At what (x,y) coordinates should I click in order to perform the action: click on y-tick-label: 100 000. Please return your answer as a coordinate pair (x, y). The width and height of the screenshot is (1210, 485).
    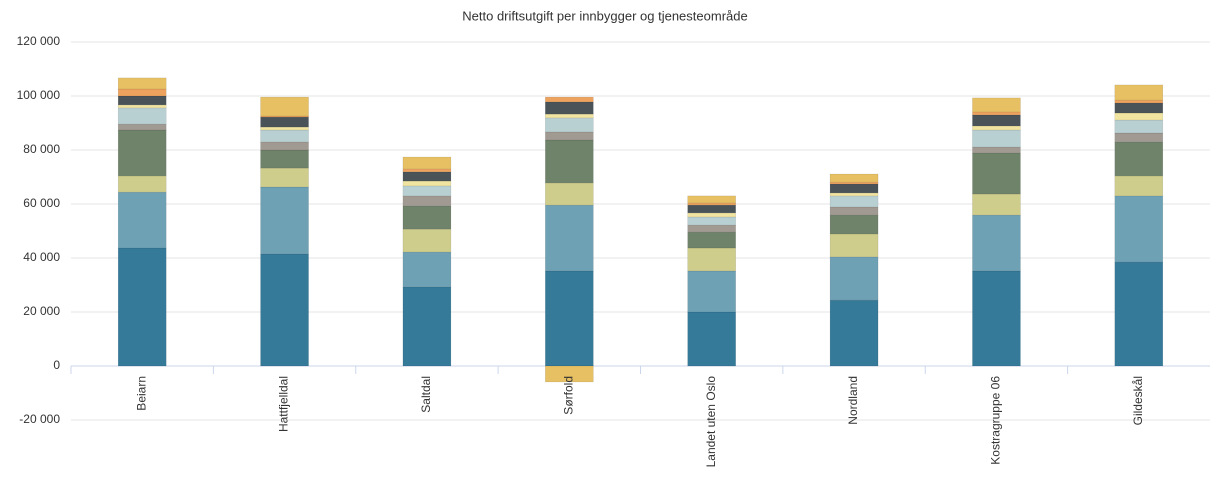
    Looking at the image, I should click on (39, 95).